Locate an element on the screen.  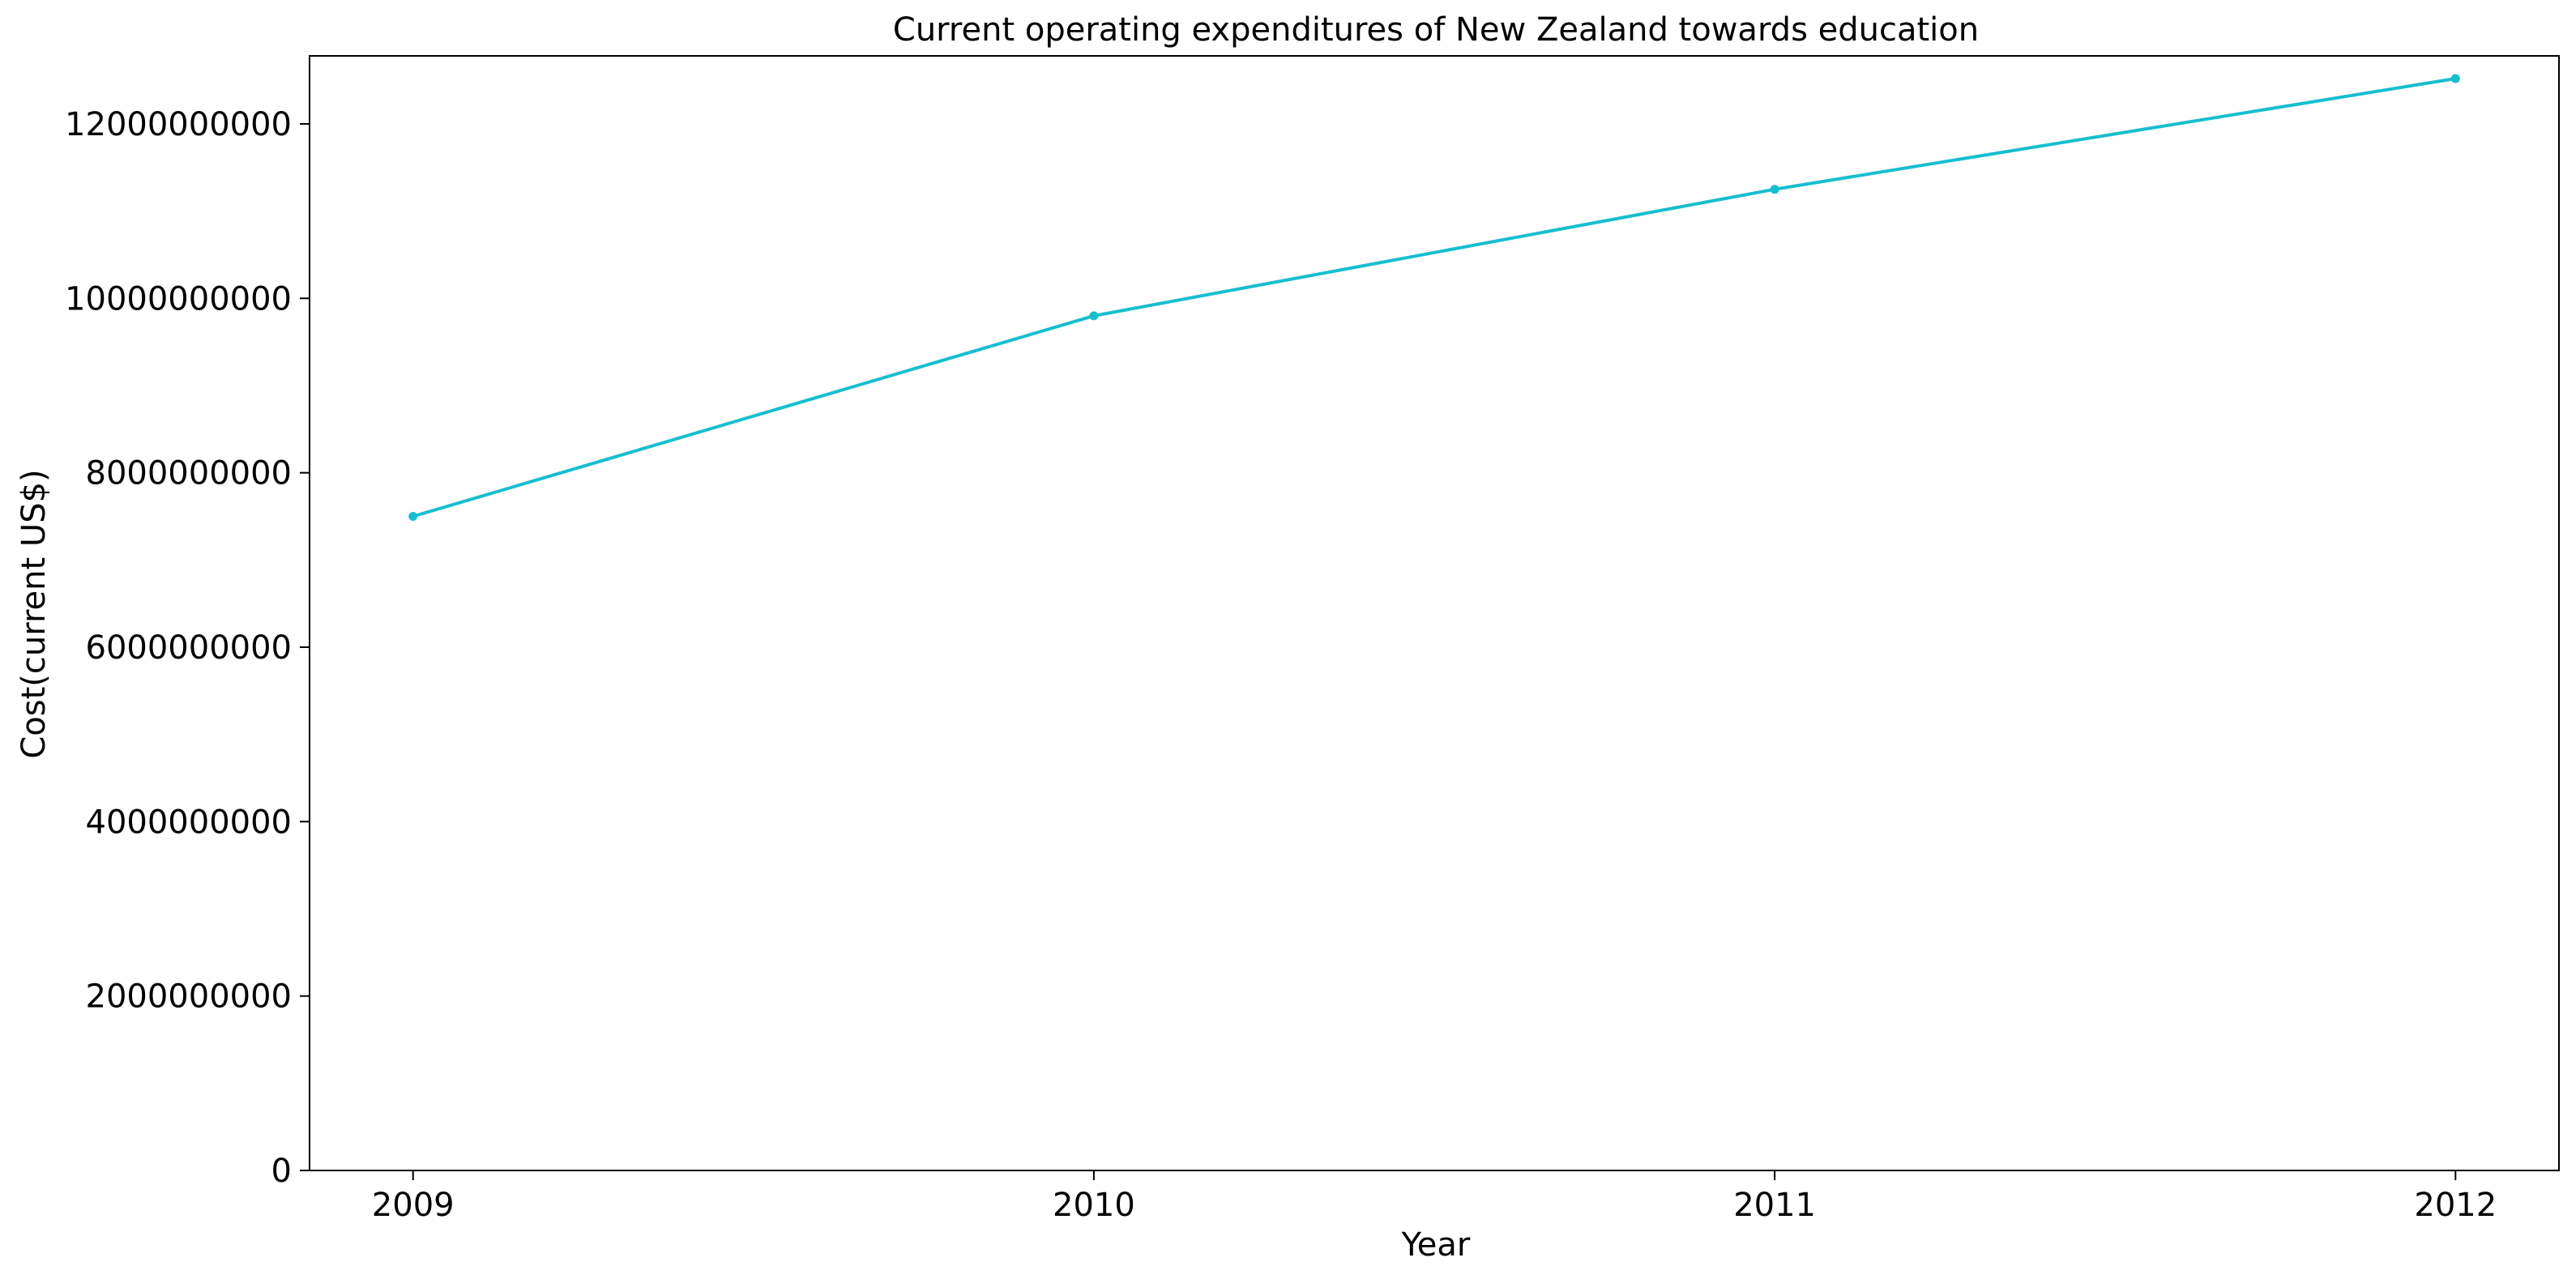
y-axis-label: Cost(current US$) is located at coordinates (34, 613).